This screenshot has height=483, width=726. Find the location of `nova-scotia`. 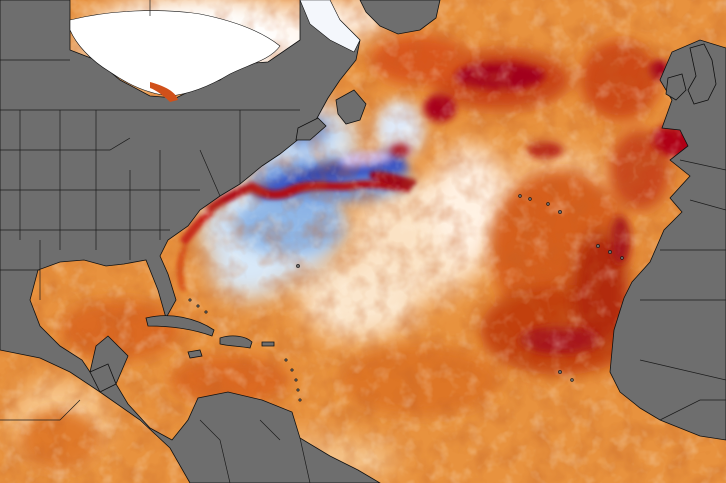

nova-scotia is located at coordinates (311, 129).